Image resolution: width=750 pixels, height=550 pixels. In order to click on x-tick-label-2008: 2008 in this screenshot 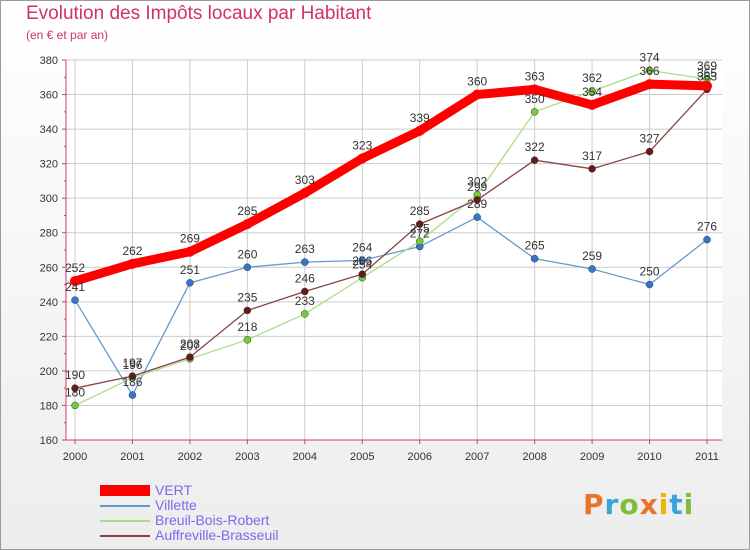, I will do `click(534, 457)`.